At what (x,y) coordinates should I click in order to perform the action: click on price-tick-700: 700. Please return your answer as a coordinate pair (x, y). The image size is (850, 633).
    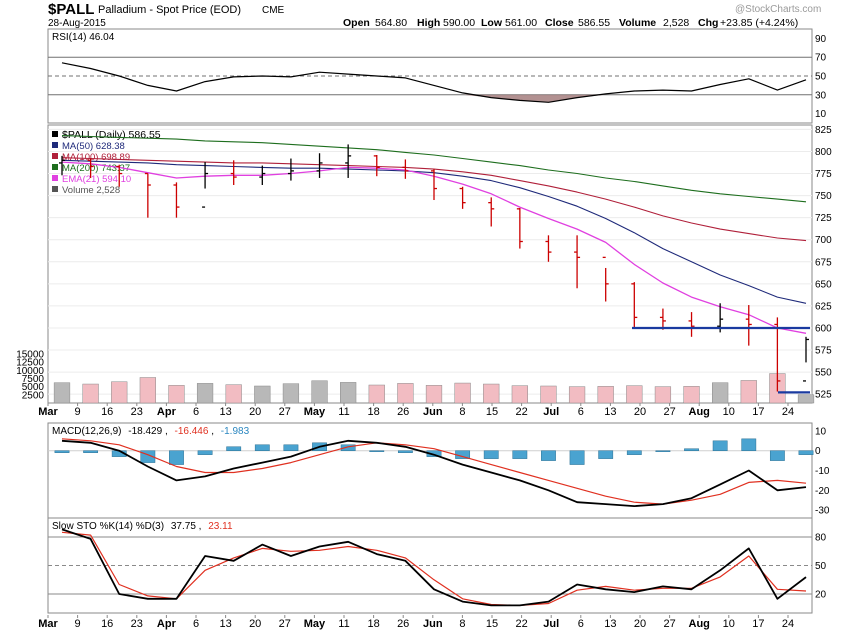
    Looking at the image, I should click on (823, 240).